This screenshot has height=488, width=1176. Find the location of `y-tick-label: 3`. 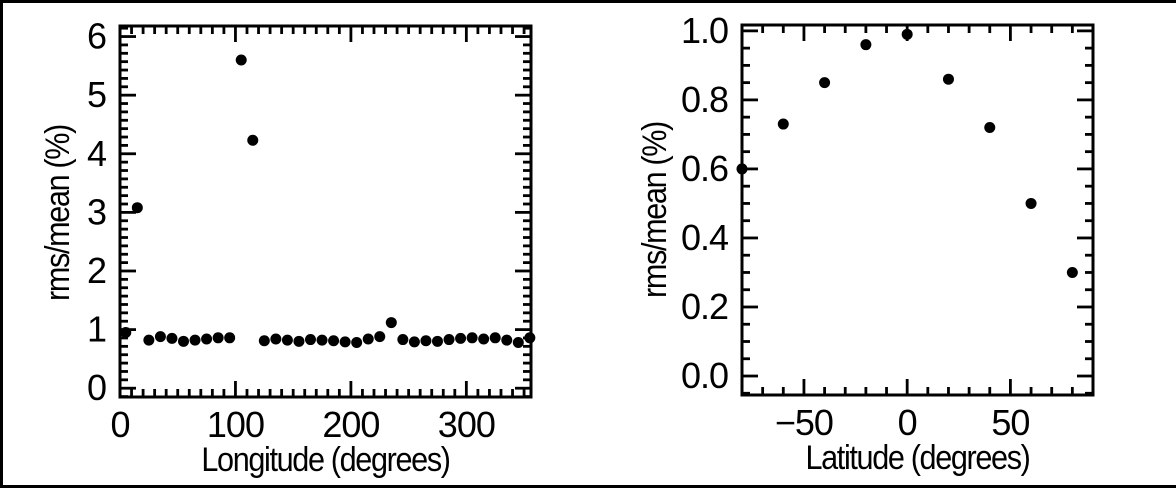

y-tick-label: 3 is located at coordinates (96, 211).